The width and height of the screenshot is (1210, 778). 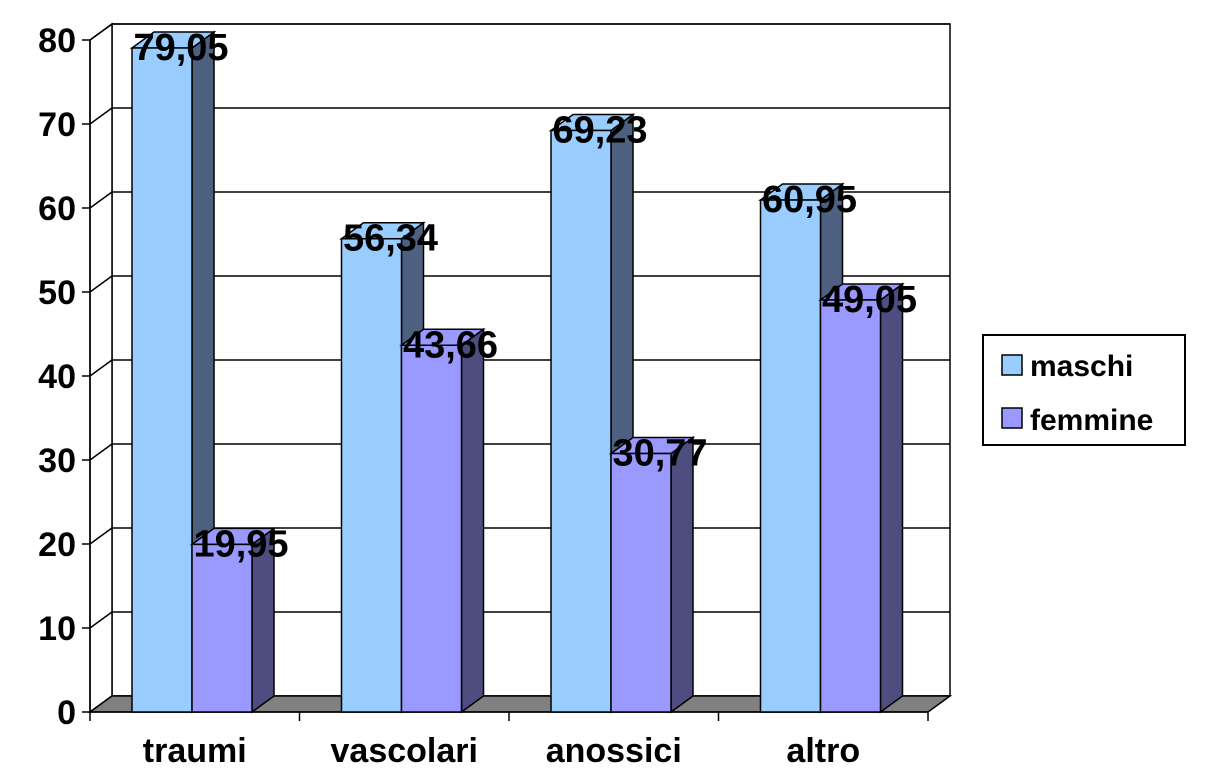 What do you see at coordinates (614, 751) in the screenshot?
I see `x-tick-label: anossici` at bounding box center [614, 751].